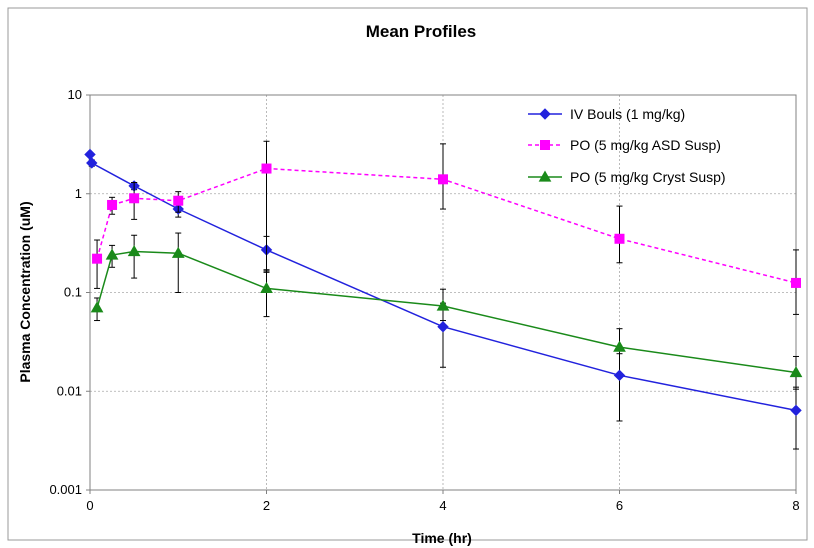 This screenshot has height=548, width=814. What do you see at coordinates (73, 292) in the screenshot?
I see `y-tick-label: 0.1` at bounding box center [73, 292].